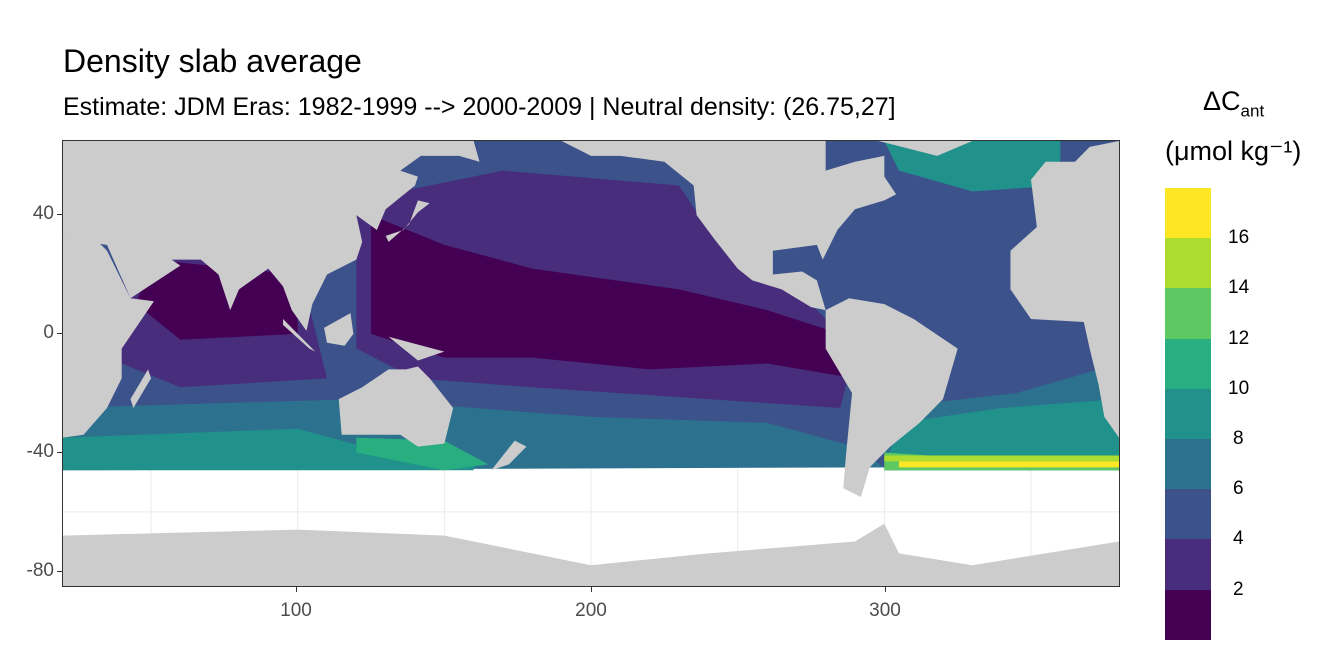 Image resolution: width=1344 pixels, height=672 pixels. What do you see at coordinates (217, 299) in the screenshot?
I see `ocean-band-0-2-ind` at bounding box center [217, 299].